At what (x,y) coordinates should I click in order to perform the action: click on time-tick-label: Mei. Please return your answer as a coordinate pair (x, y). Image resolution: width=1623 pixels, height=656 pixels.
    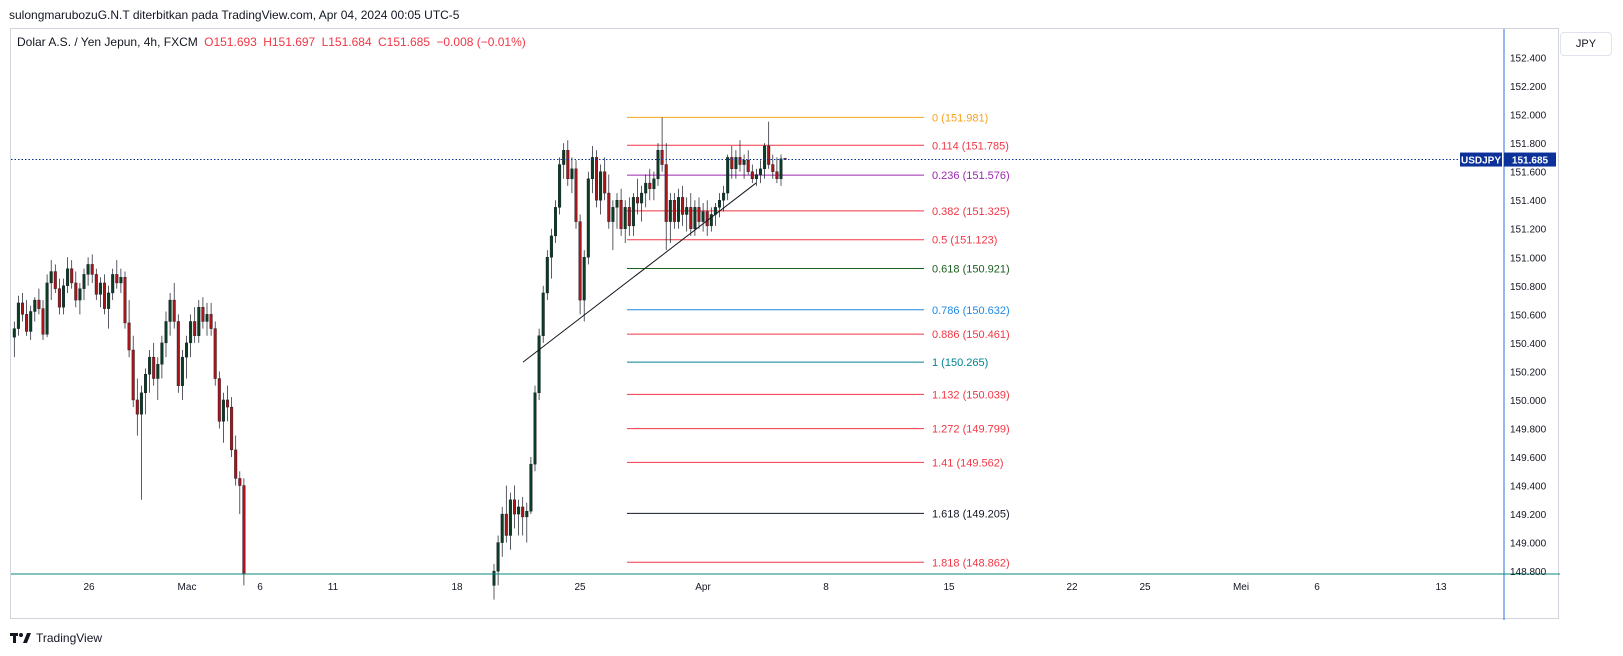
    Looking at the image, I should click on (1241, 587).